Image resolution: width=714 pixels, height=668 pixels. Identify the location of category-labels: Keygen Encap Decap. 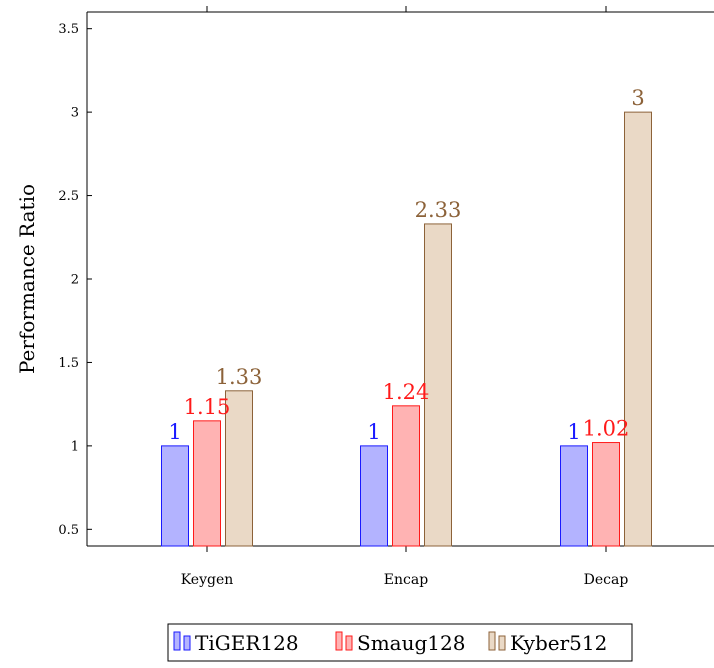
(405, 580).